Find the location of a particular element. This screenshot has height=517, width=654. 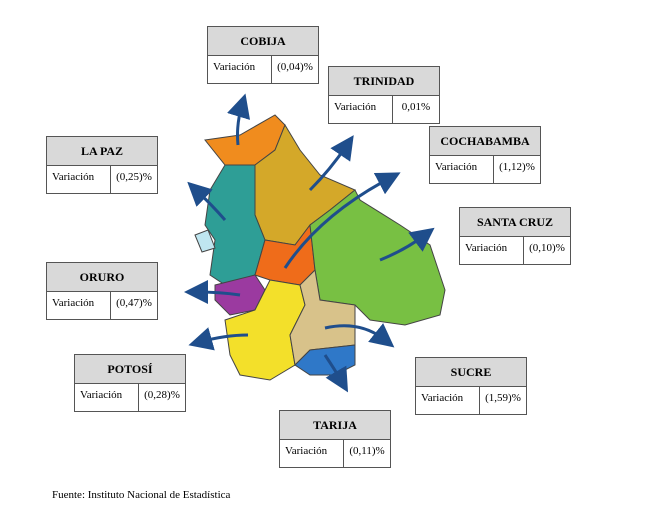

region-row: Variación 0,01% is located at coordinates (384, 109).